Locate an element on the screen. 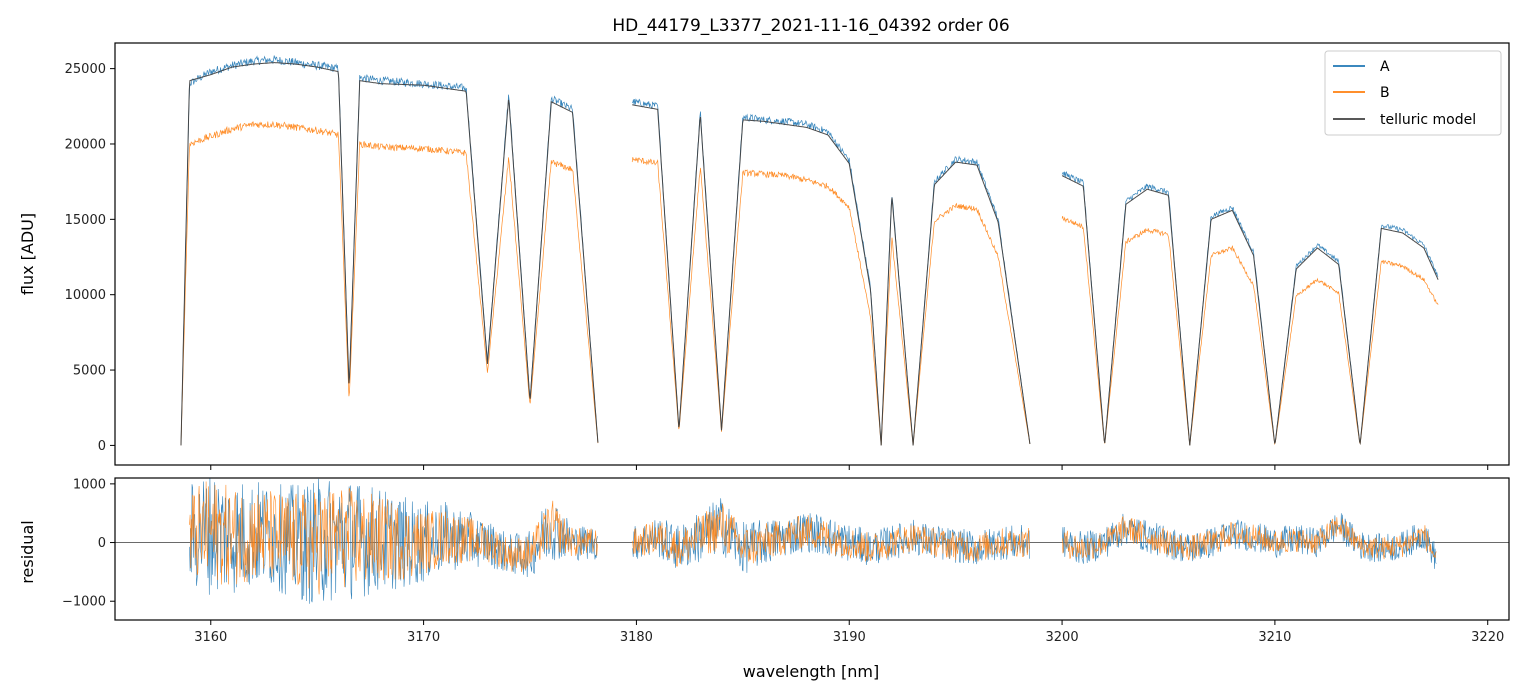 The image size is (1529, 696). legend-label-b: B is located at coordinates (1385, 93).